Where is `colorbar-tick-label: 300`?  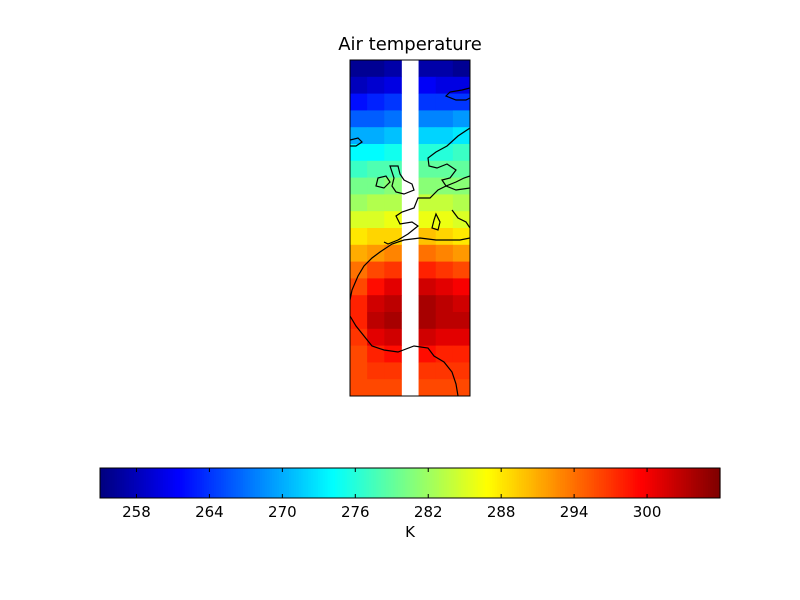
colorbar-tick-label: 300 is located at coordinates (647, 512).